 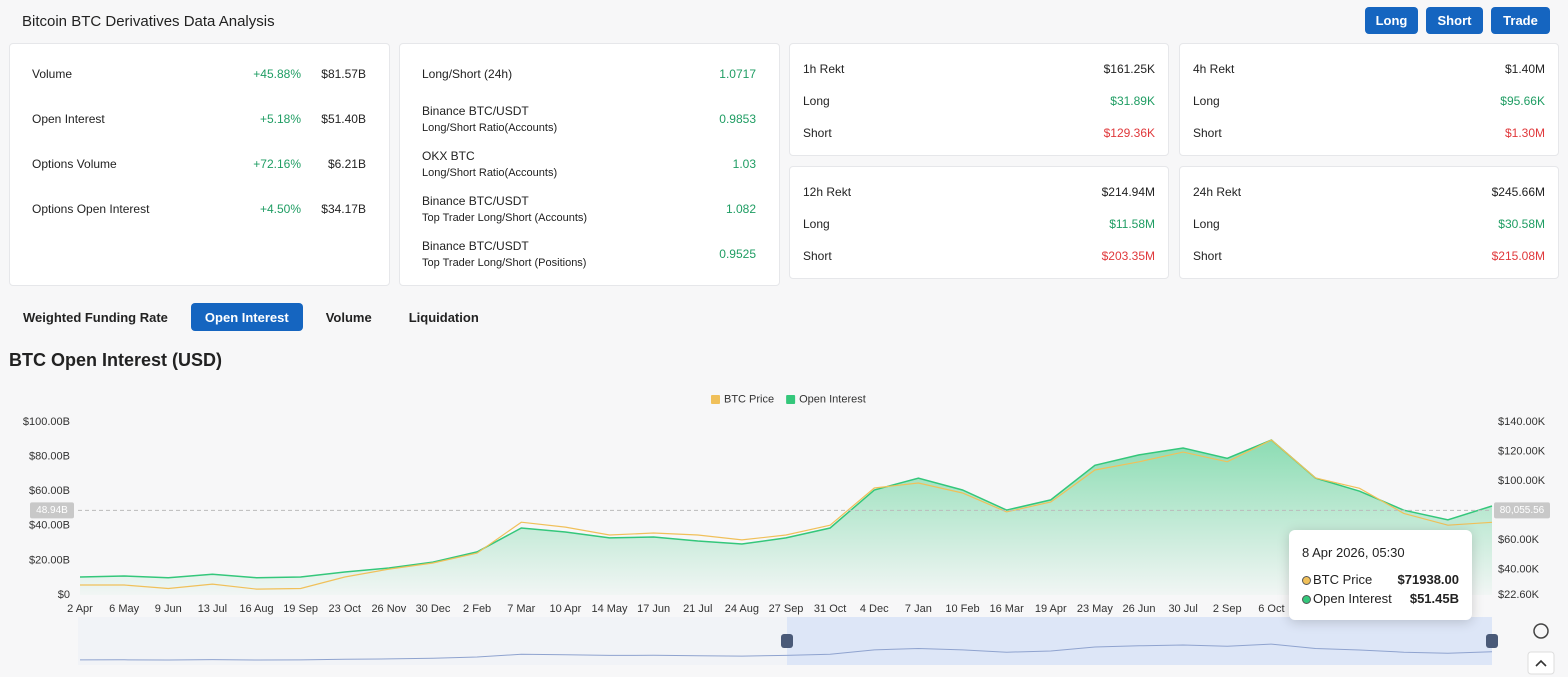 What do you see at coordinates (1524, 133) in the screenshot?
I see `rekt-value: $1.30M` at bounding box center [1524, 133].